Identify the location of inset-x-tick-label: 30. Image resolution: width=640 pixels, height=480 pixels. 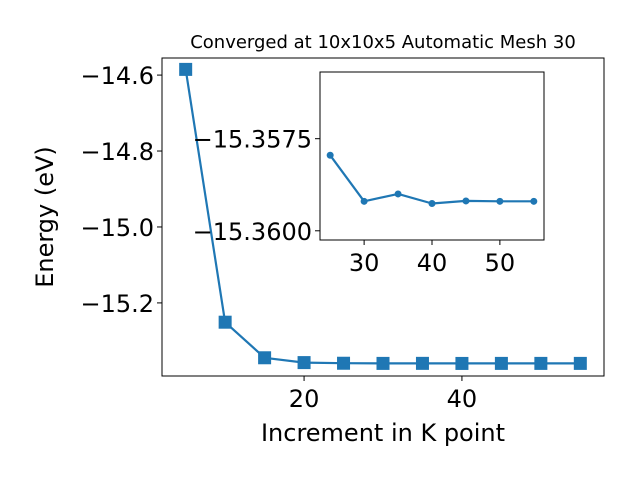
(364, 263).